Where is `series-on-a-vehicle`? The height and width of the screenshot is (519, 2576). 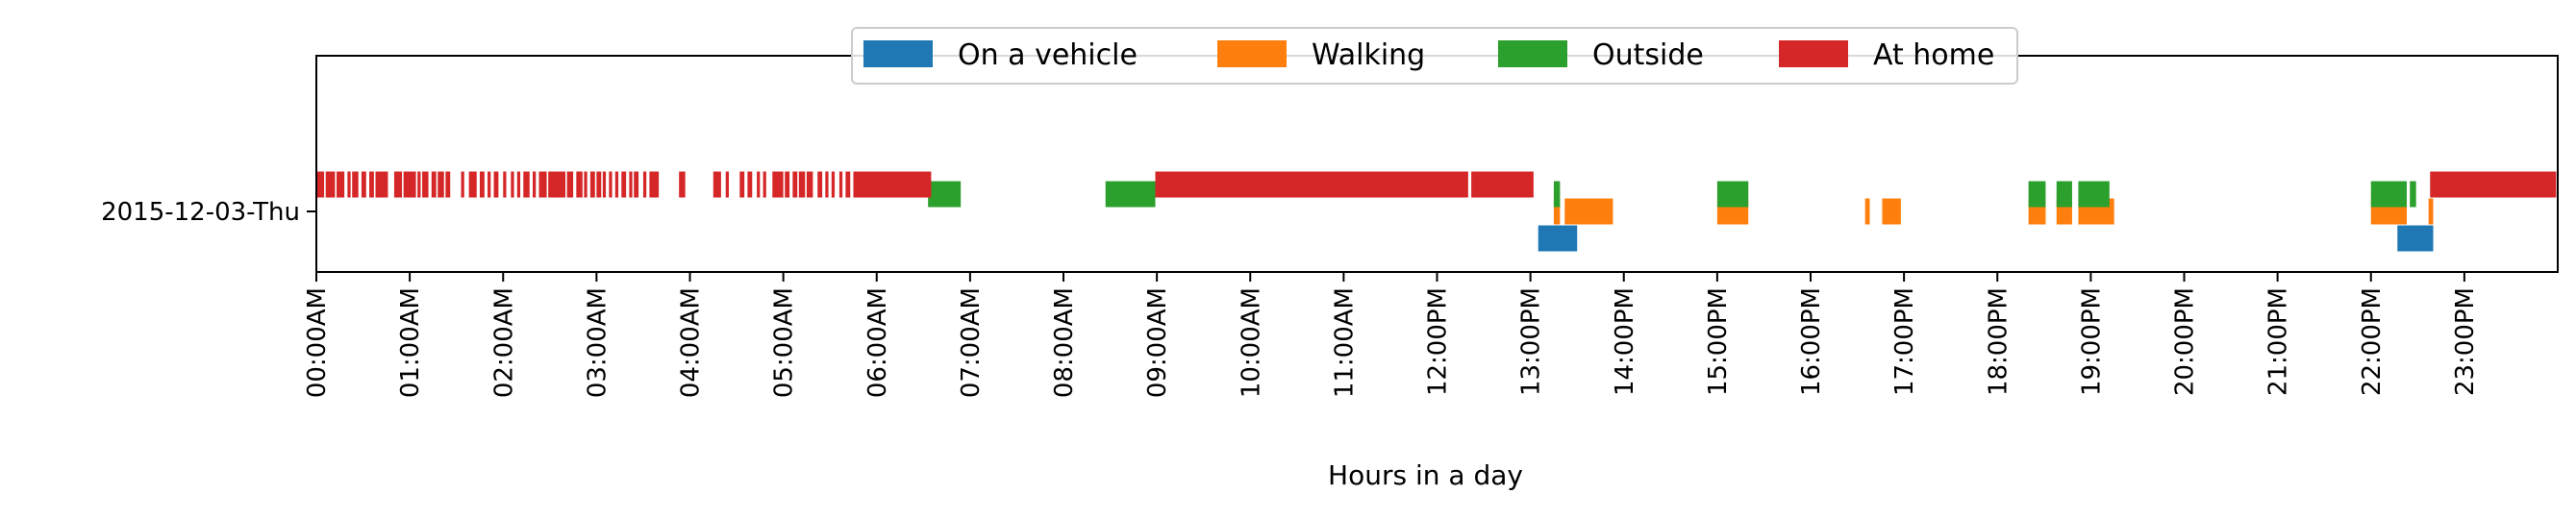 series-on-a-vehicle is located at coordinates (1986, 238).